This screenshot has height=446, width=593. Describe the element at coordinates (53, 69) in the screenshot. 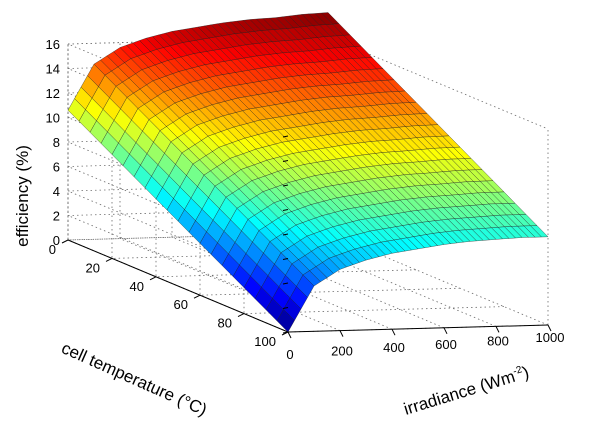

I see `z-tick-label-7: 14` at that location.